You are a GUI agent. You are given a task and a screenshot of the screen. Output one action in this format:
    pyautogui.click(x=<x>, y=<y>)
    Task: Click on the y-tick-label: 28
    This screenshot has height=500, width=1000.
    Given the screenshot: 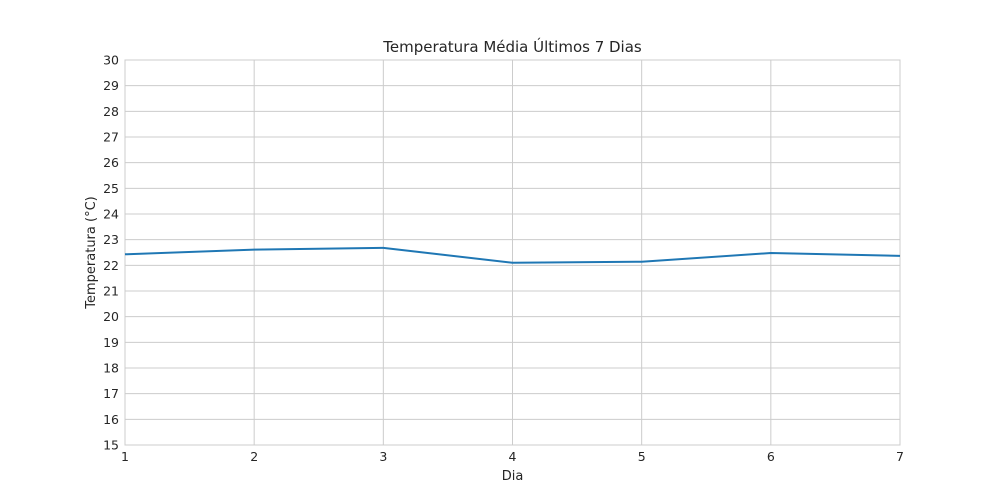 What is the action you would take?
    pyautogui.click(x=111, y=111)
    